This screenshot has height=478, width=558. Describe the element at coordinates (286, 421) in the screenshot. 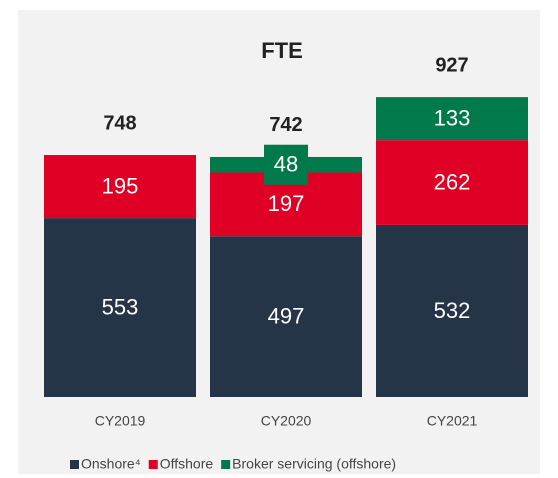

I see `x-tick-label: CY2020` at that location.